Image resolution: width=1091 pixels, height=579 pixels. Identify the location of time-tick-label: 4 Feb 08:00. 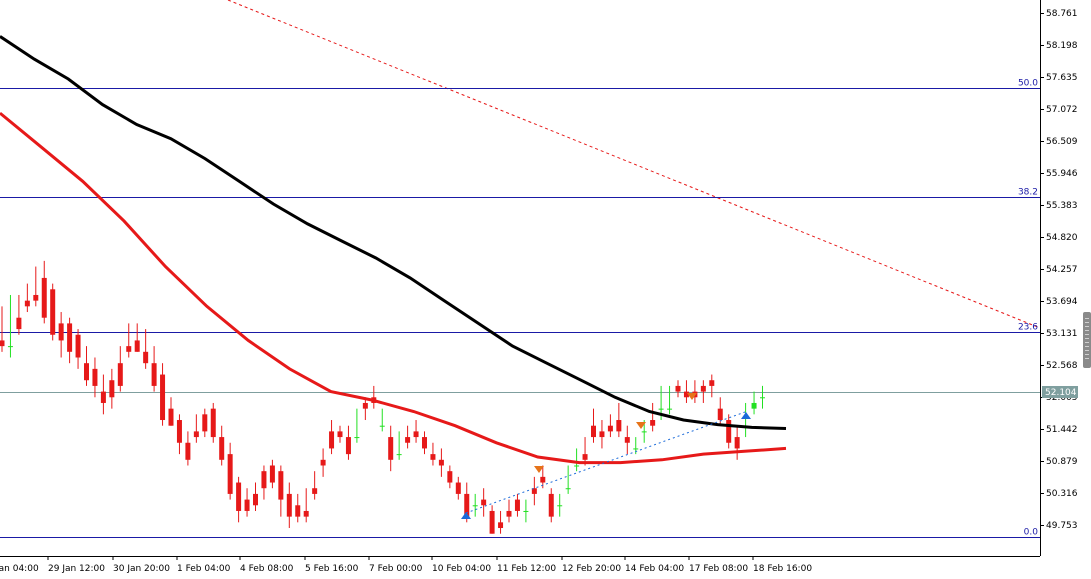
(267, 569).